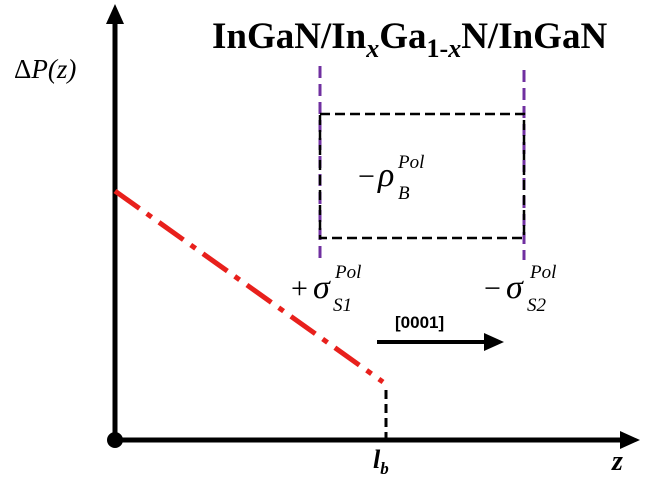  I want to click on bulk-charge-label: − ρ Pol B, so click(391, 178).